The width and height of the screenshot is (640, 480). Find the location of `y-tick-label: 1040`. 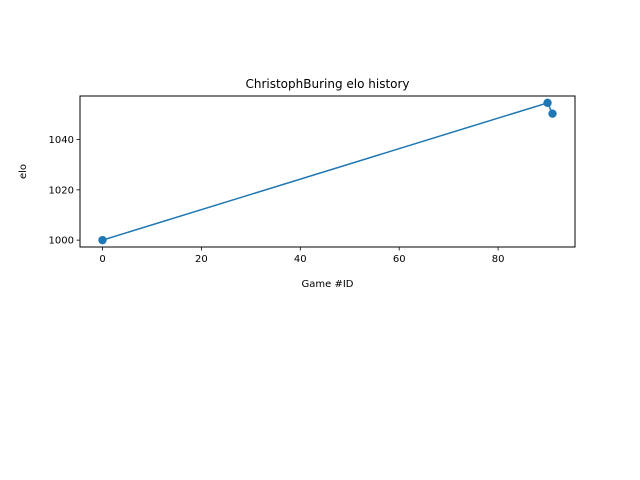

y-tick-label: 1040 is located at coordinates (61, 140).